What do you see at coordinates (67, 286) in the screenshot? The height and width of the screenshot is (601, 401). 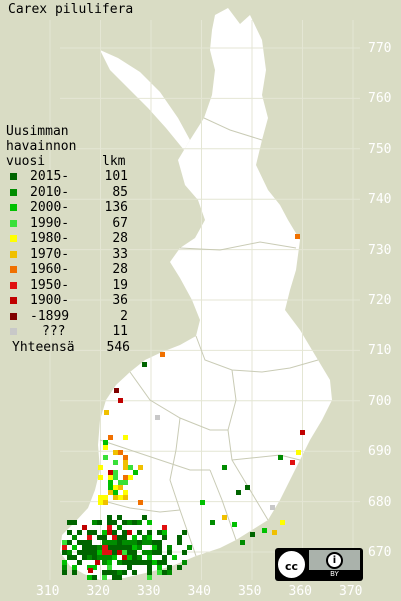 I see `legend-row: 1950- 19` at bounding box center [67, 286].